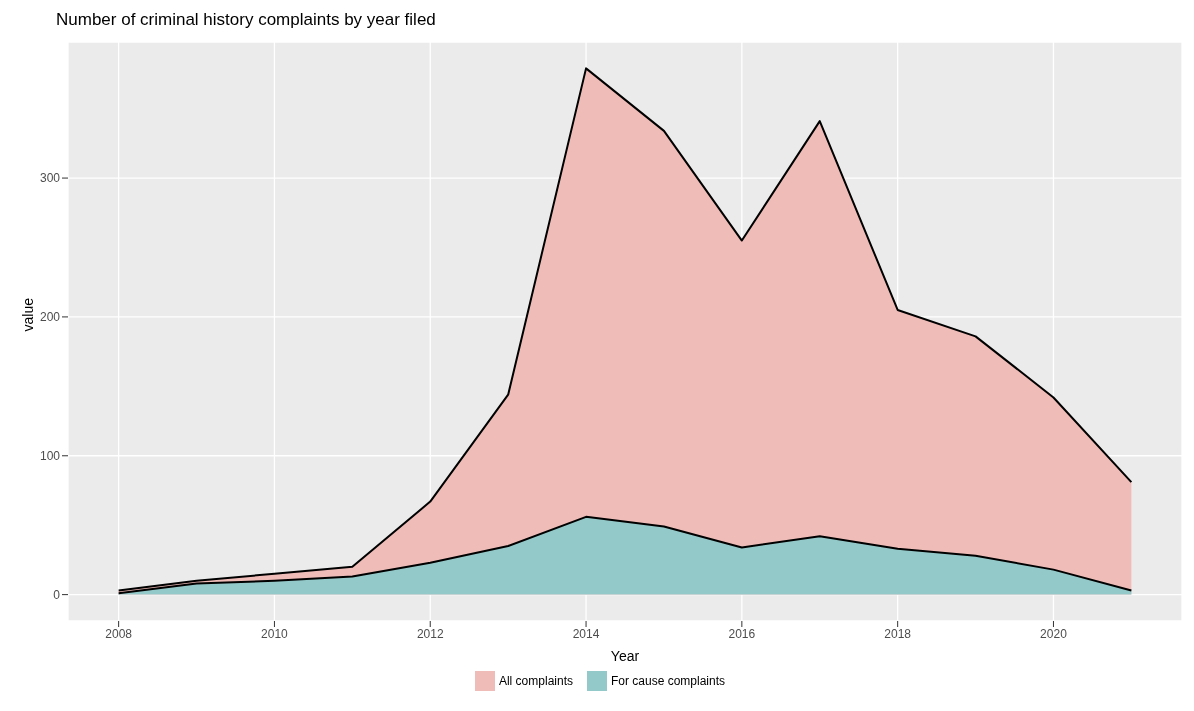 This screenshot has height=711, width=1194. Describe the element at coordinates (57, 594) in the screenshot. I see `y-tick-label: 0` at that location.